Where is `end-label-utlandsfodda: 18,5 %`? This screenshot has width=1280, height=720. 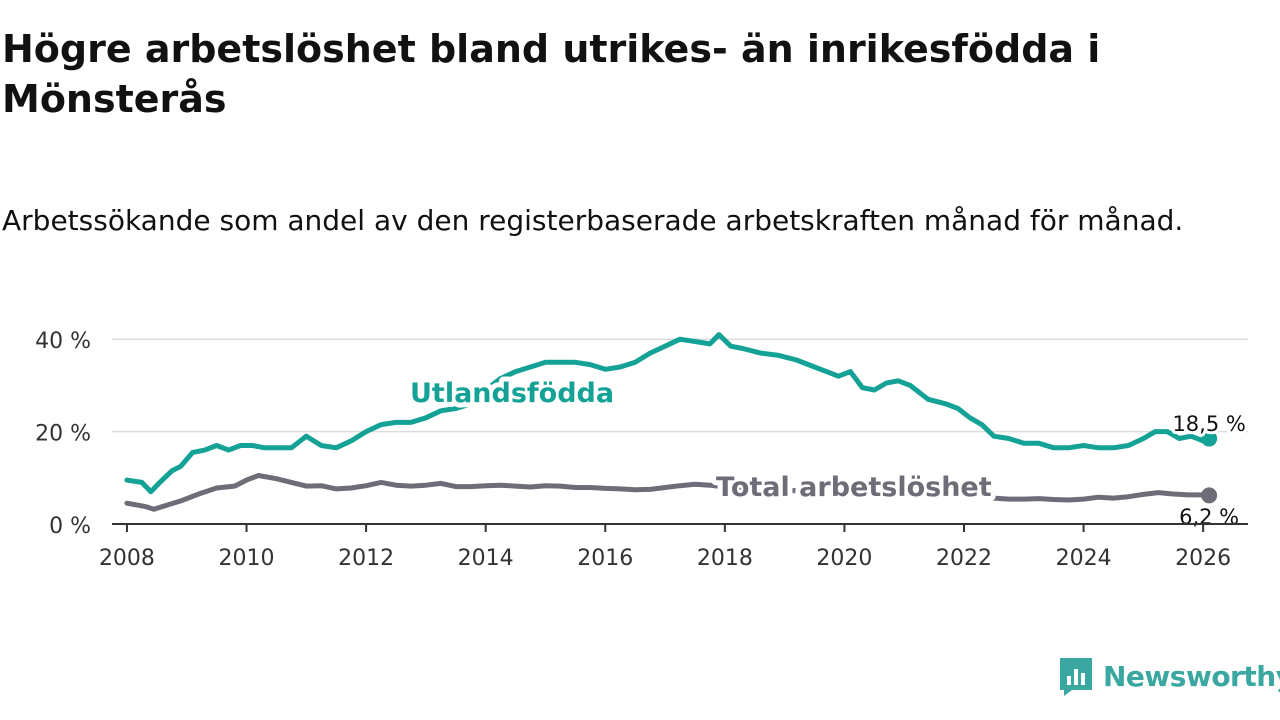
end-label-utlandsfodda: 18,5 % is located at coordinates (1208, 424).